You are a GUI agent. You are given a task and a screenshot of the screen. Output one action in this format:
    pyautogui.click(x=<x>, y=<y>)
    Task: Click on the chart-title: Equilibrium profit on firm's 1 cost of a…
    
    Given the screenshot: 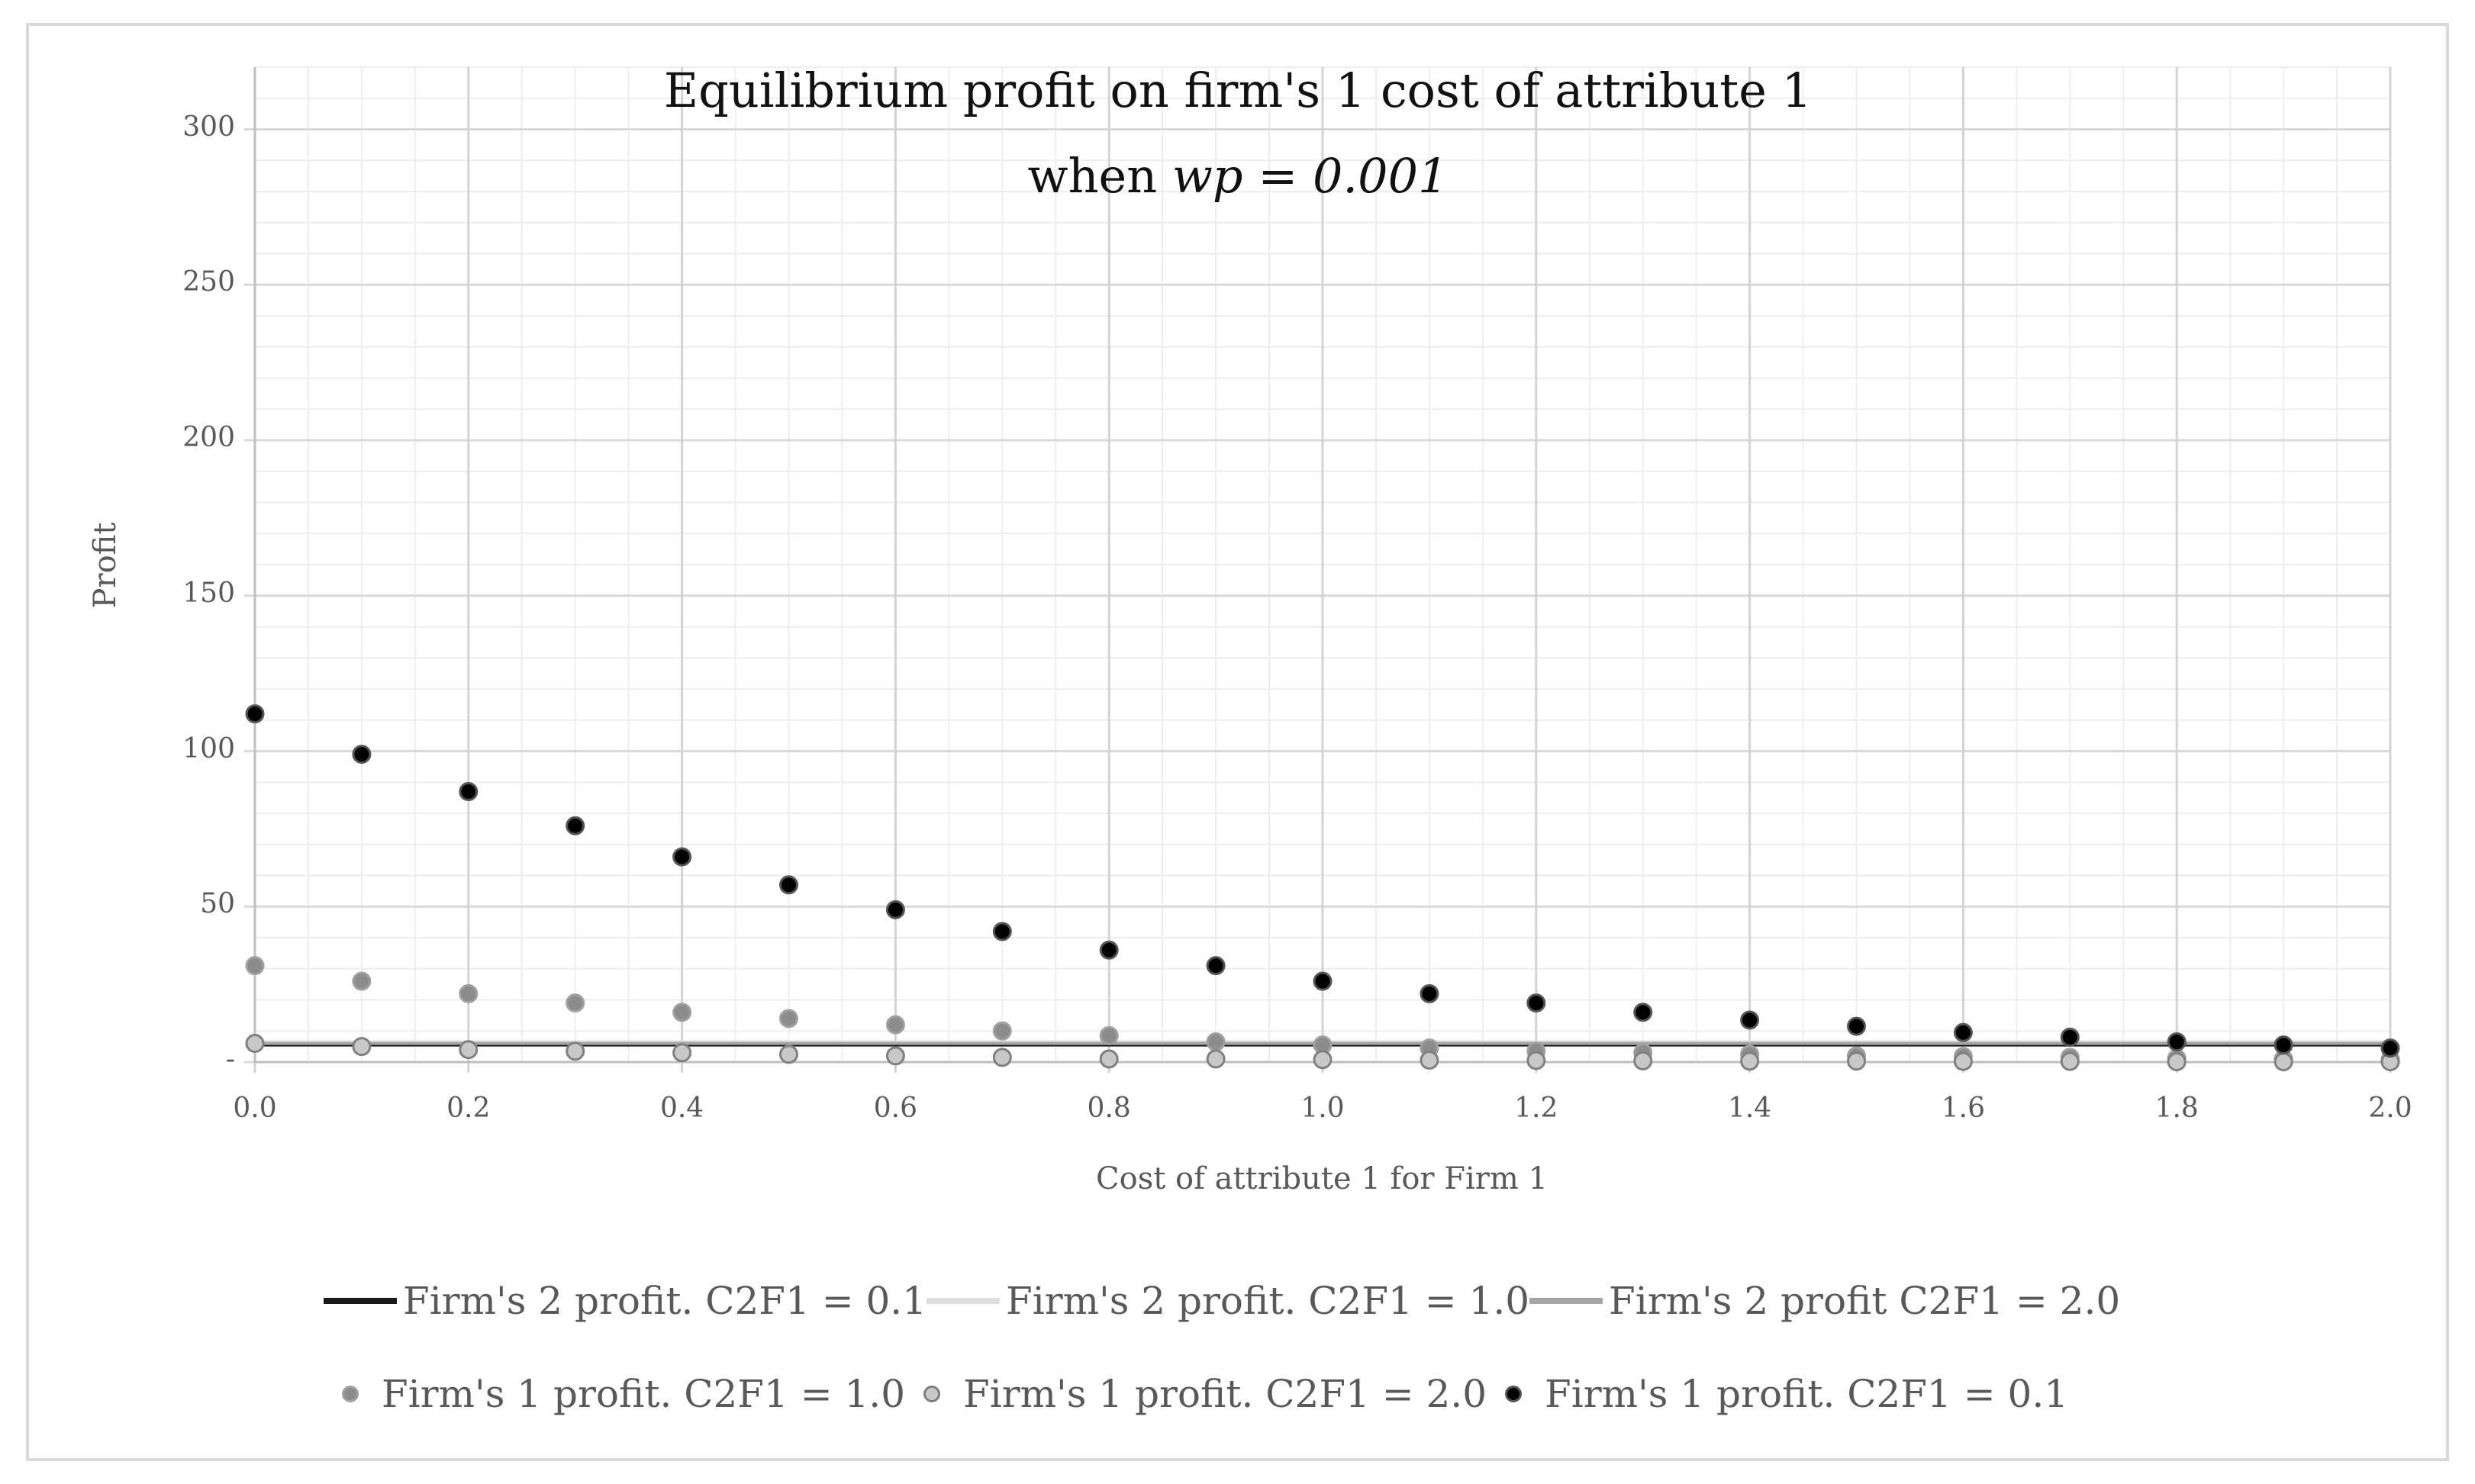 What is the action you would take?
    pyautogui.click(x=1238, y=90)
    